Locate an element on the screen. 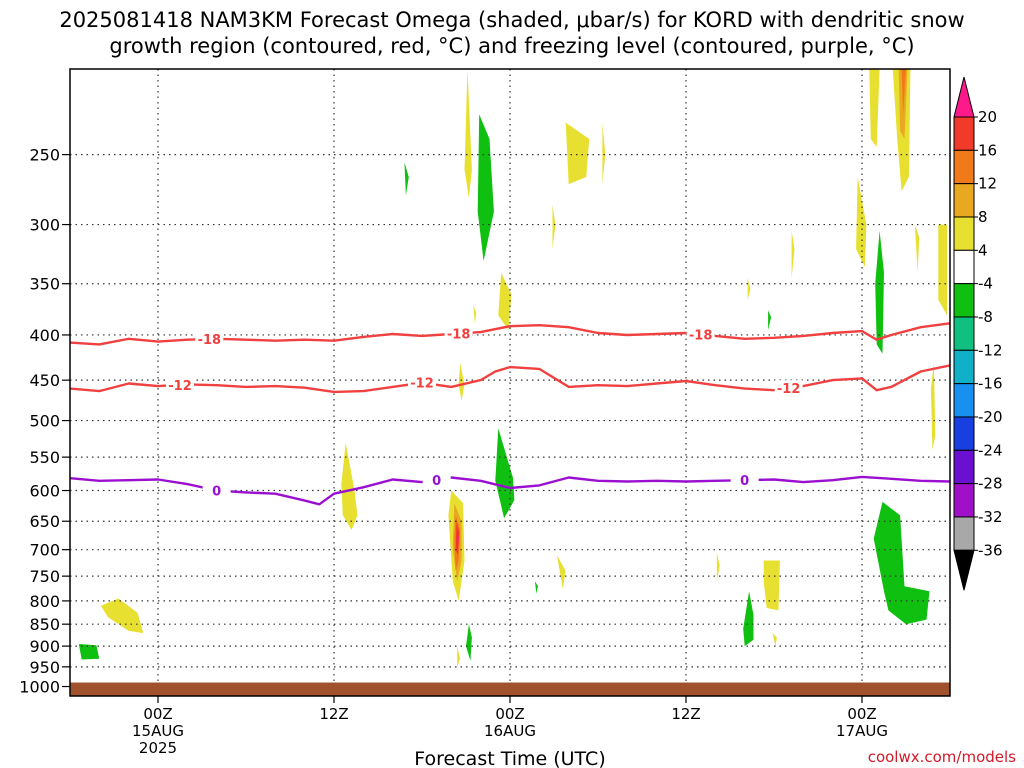  ground-surface is located at coordinates (510, 689).